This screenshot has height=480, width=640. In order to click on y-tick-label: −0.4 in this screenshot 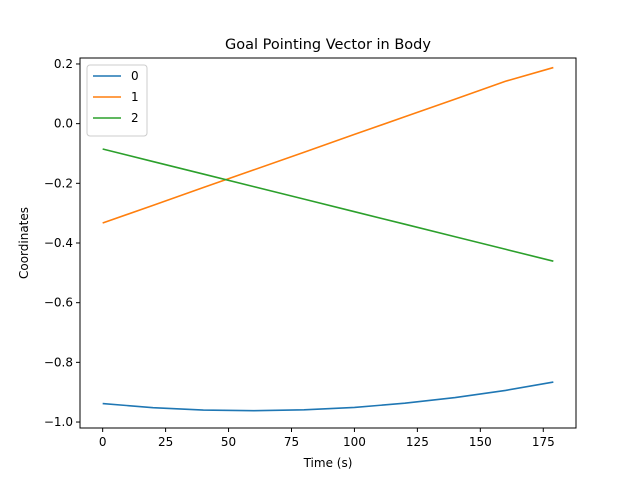, I will do `click(58, 243)`.